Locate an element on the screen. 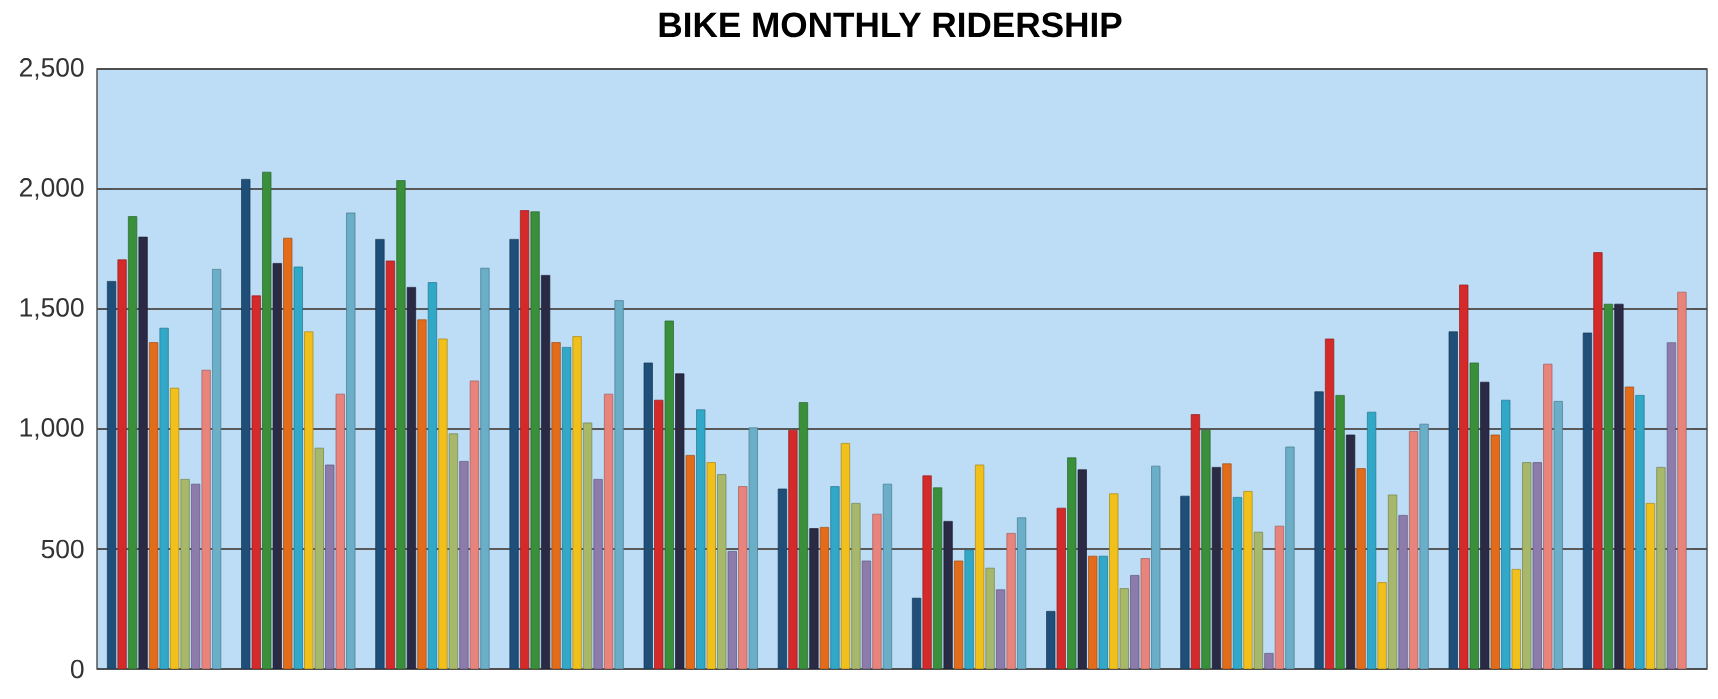  y-tick-label: 1,500 is located at coordinates (52, 309).